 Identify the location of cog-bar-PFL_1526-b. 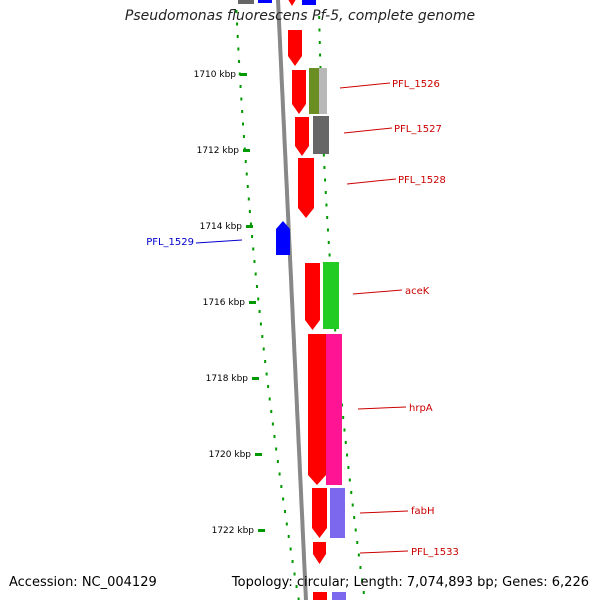
(323, 91).